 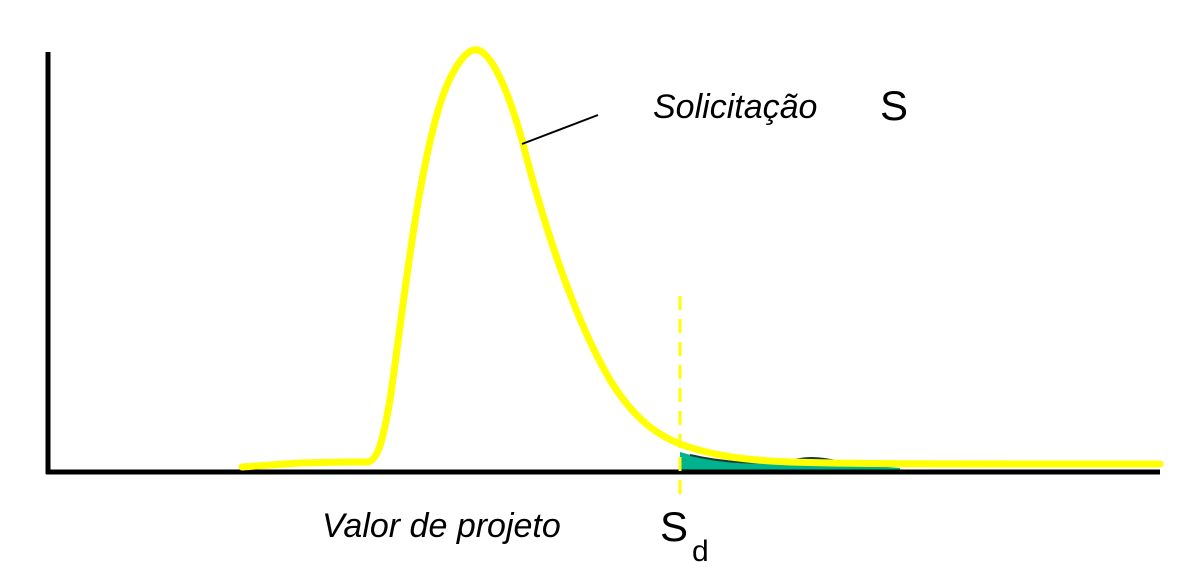 I want to click on curve-leader-line, so click(x=560, y=129).